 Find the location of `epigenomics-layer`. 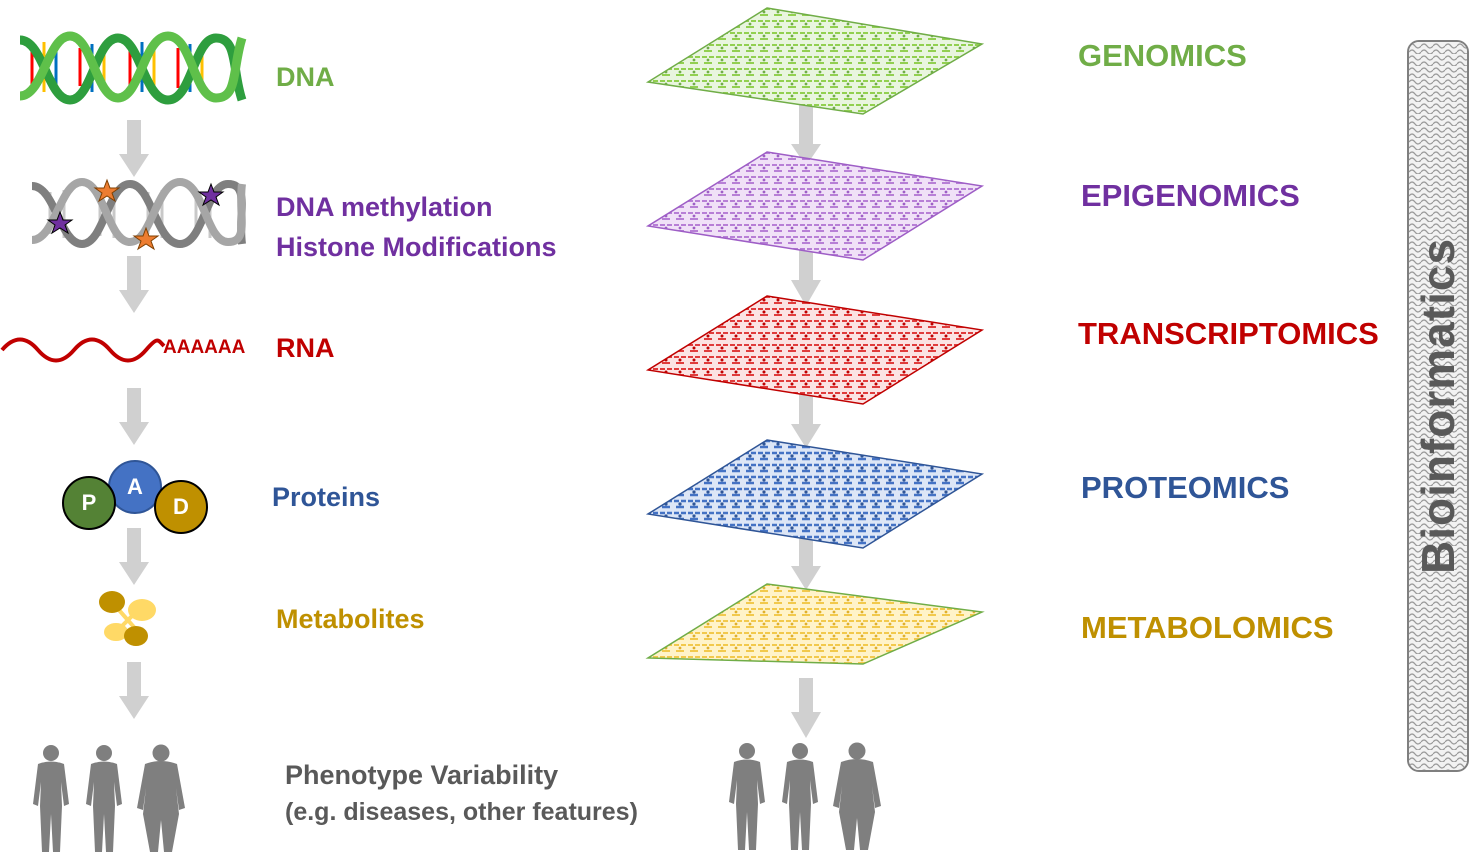

epigenomics-layer is located at coordinates (815, 206).